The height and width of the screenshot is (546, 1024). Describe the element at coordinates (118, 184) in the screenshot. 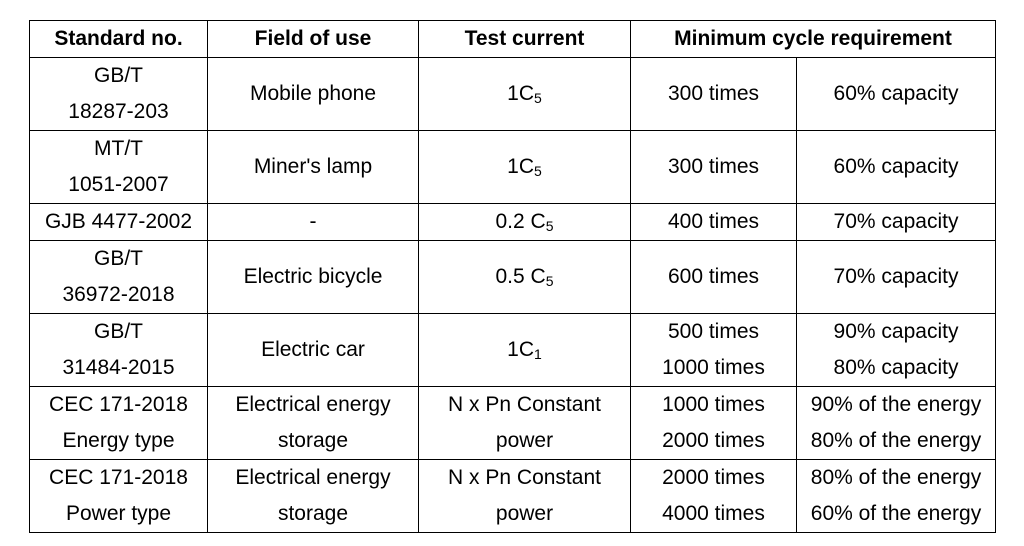

I see `standard-line: 1051-2007` at that location.